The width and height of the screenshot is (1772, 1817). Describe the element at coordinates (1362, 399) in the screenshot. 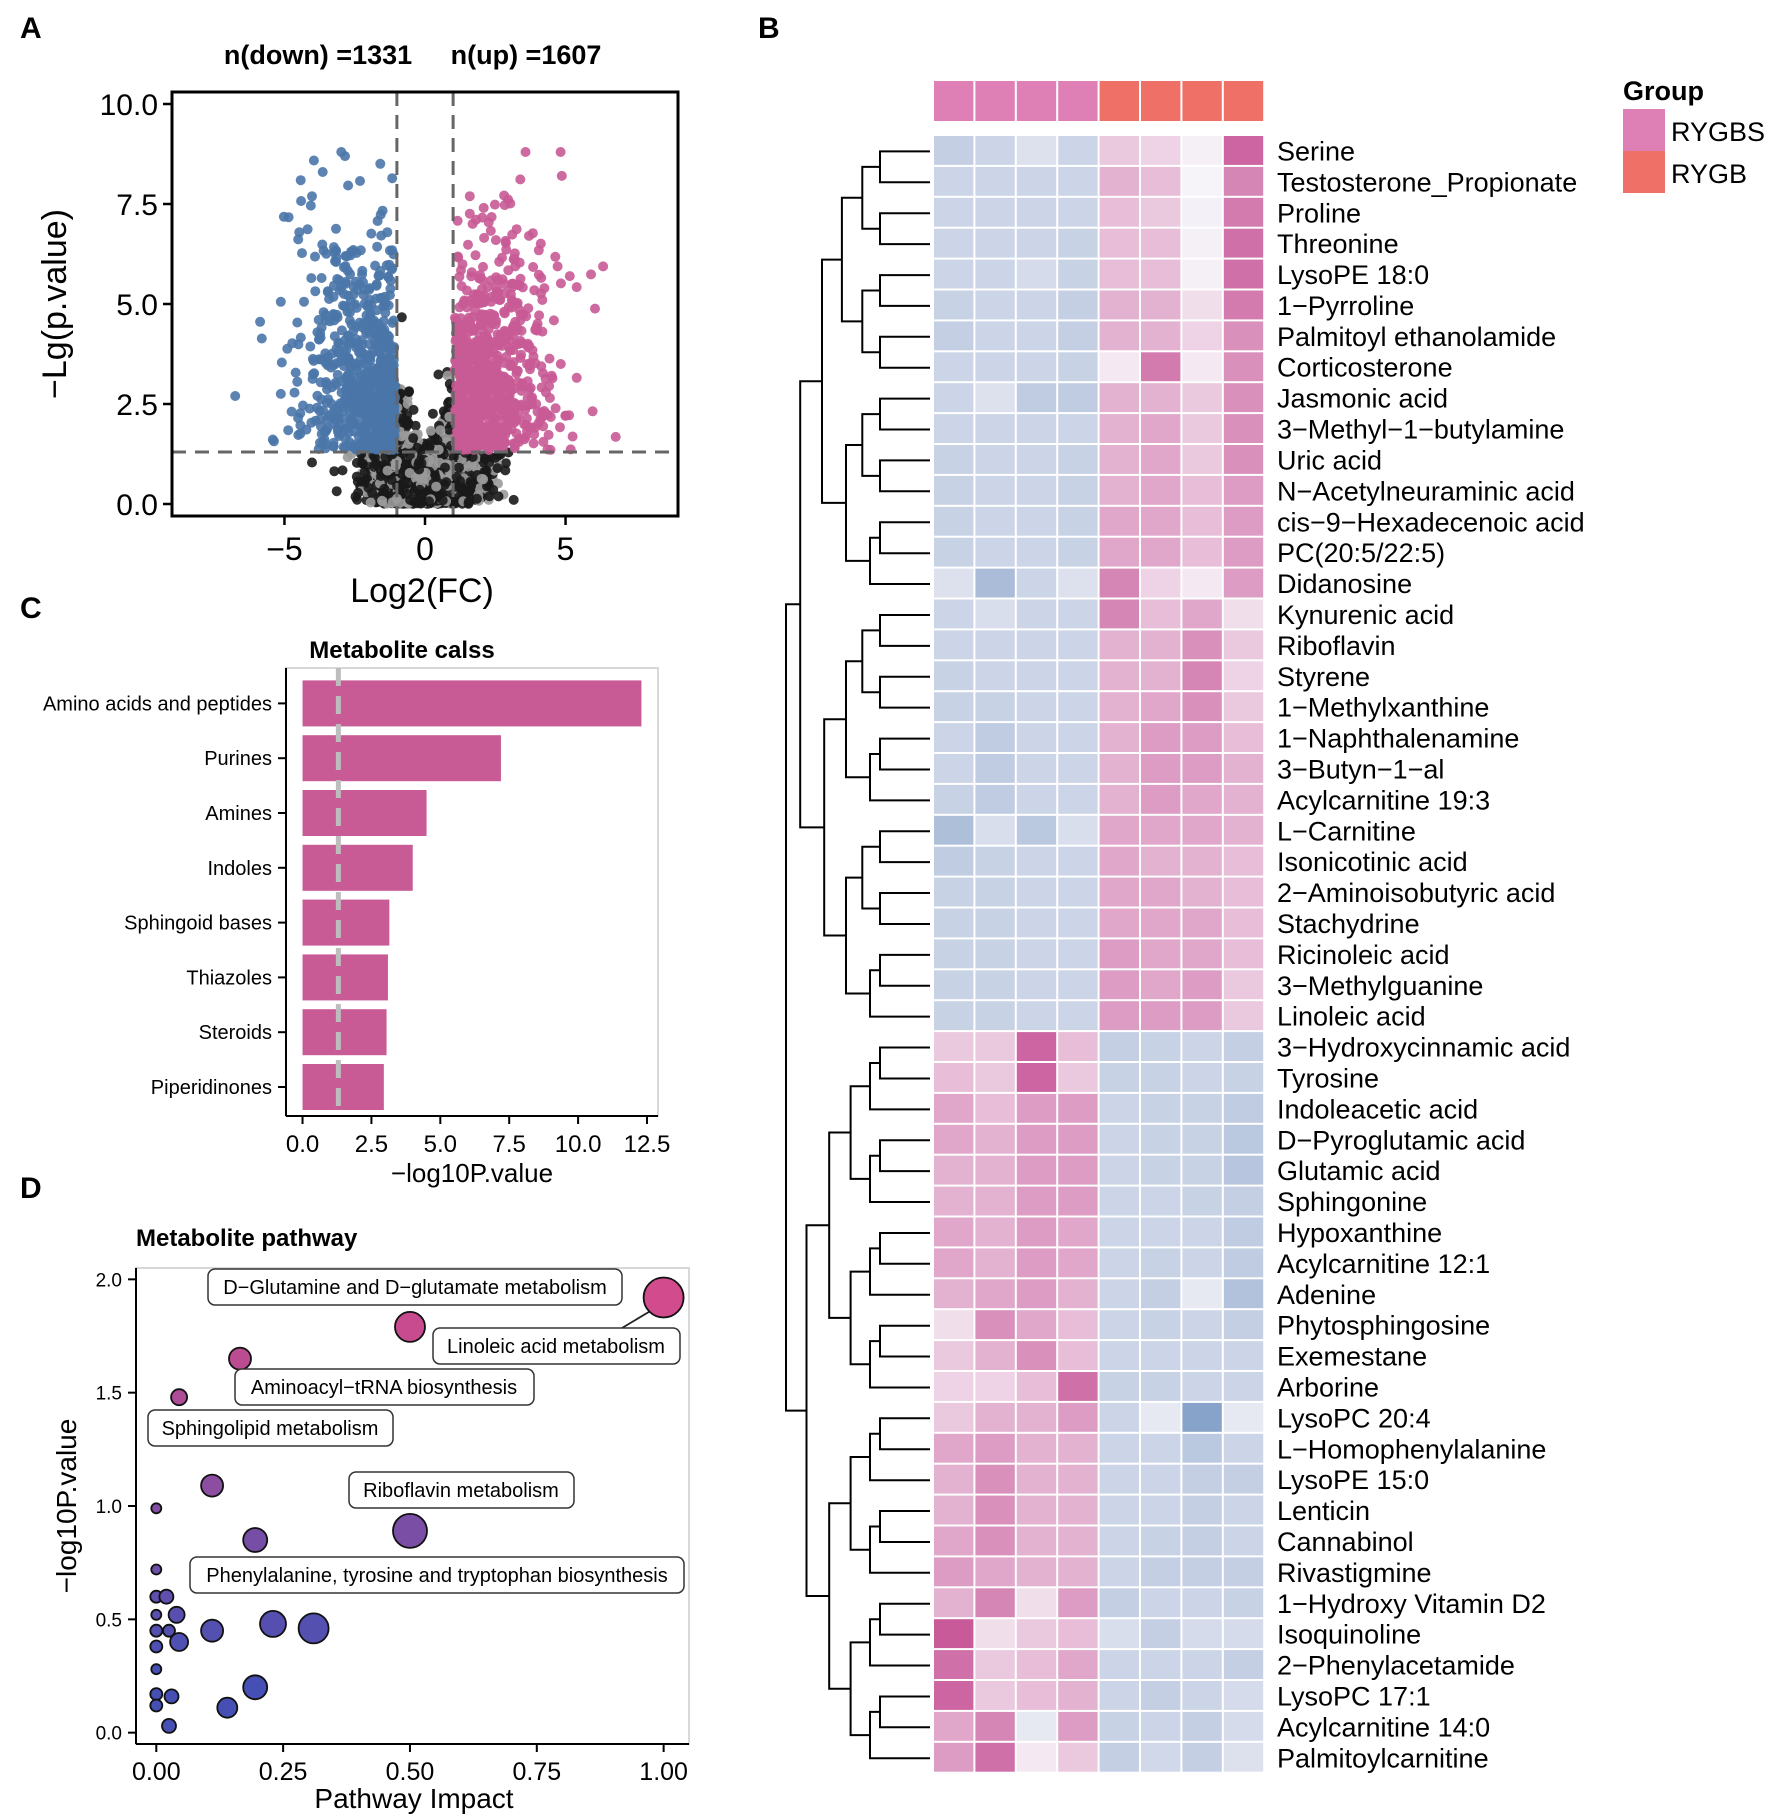

I see `heatmap-row-label: Jasmonic acid` at that location.